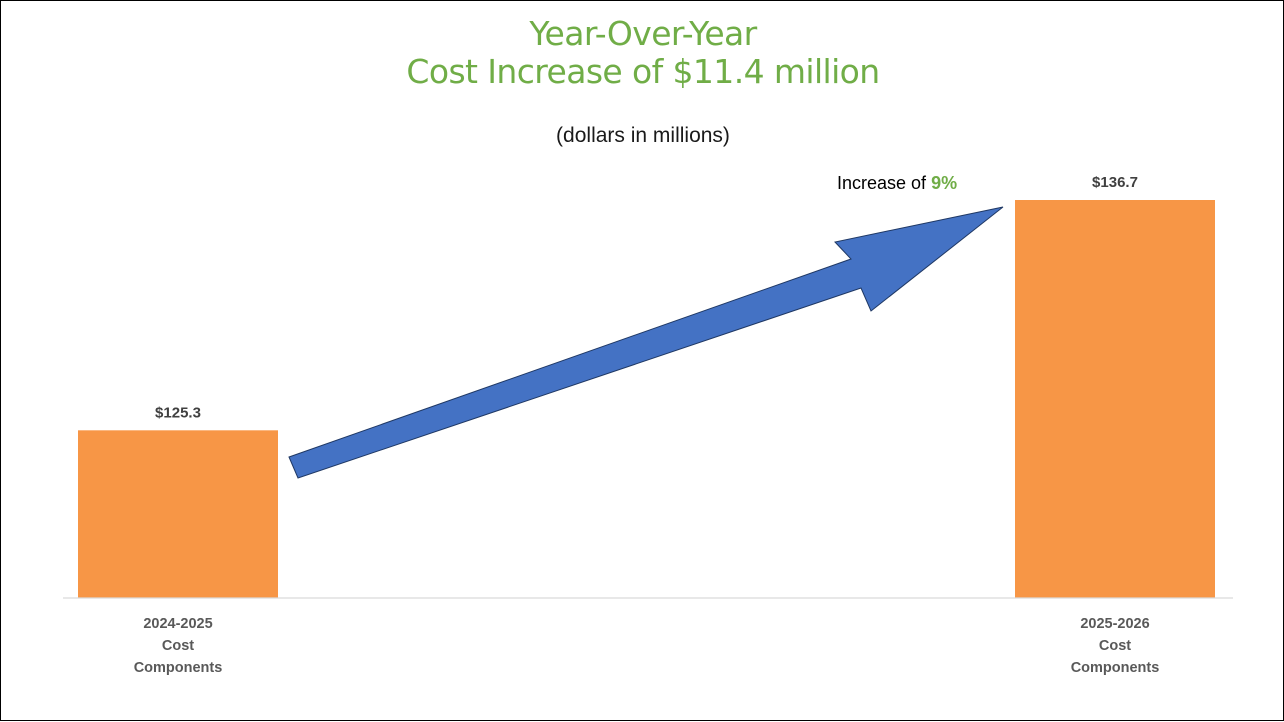 The image size is (1284, 722). I want to click on category-label-line: 2024-2025, so click(178, 624).